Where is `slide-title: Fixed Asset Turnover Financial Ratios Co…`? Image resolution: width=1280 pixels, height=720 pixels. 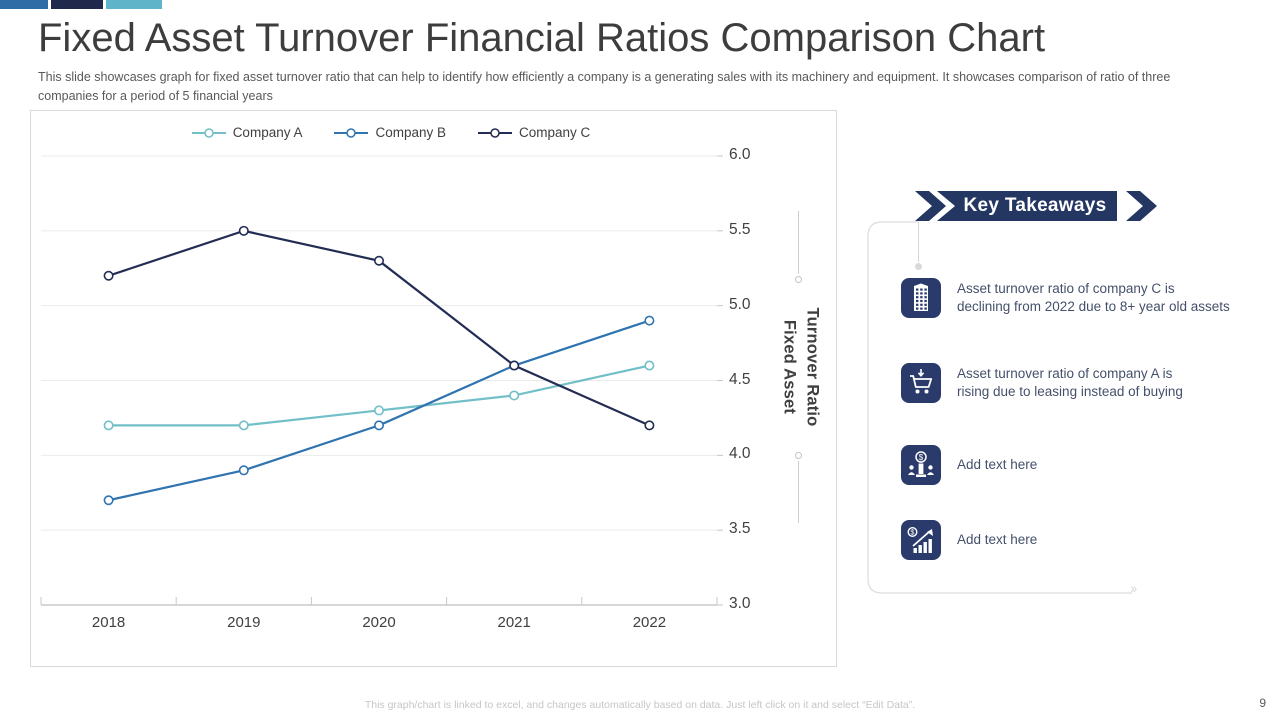
slide-title: Fixed Asset Turnover Financial Ratios Co… is located at coordinates (542, 38).